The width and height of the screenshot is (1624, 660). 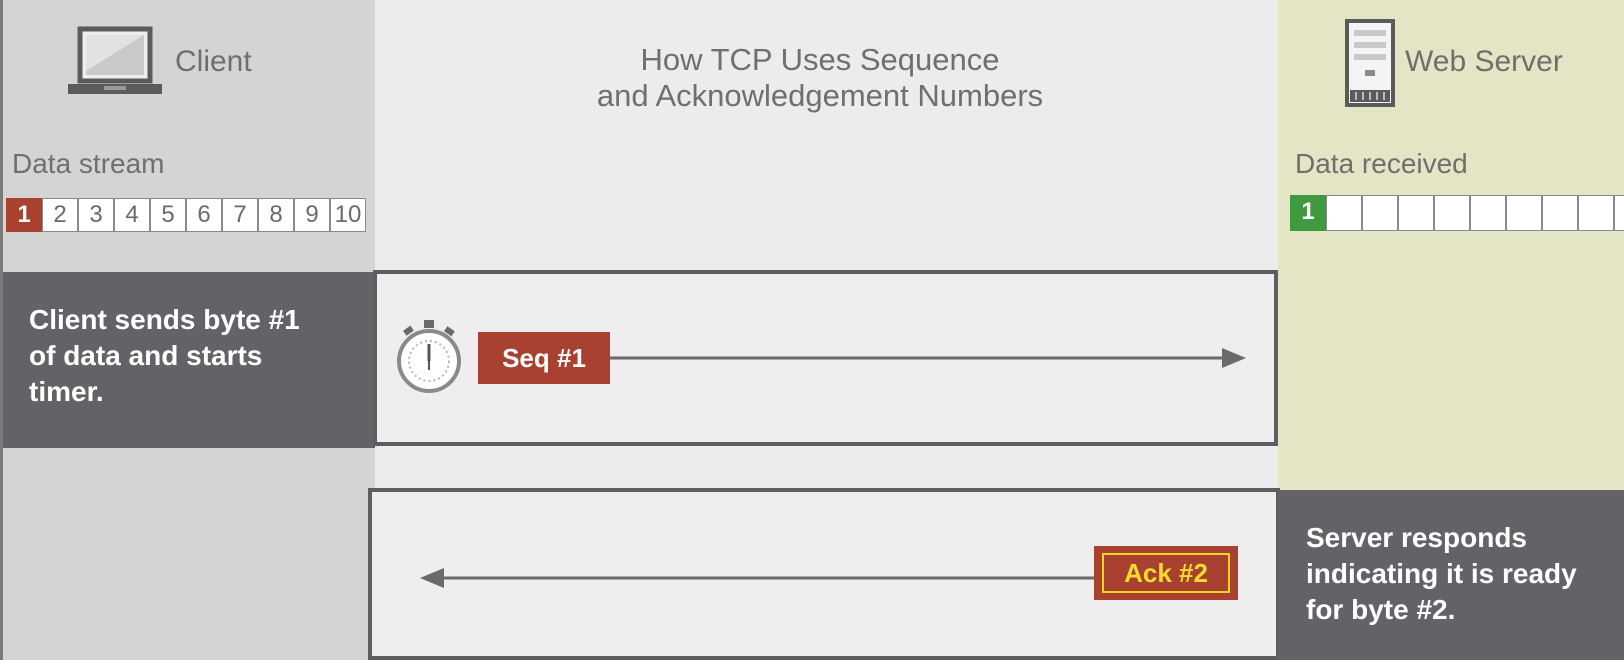 I want to click on seq-number-tag: Seq #1, so click(x=544, y=358).